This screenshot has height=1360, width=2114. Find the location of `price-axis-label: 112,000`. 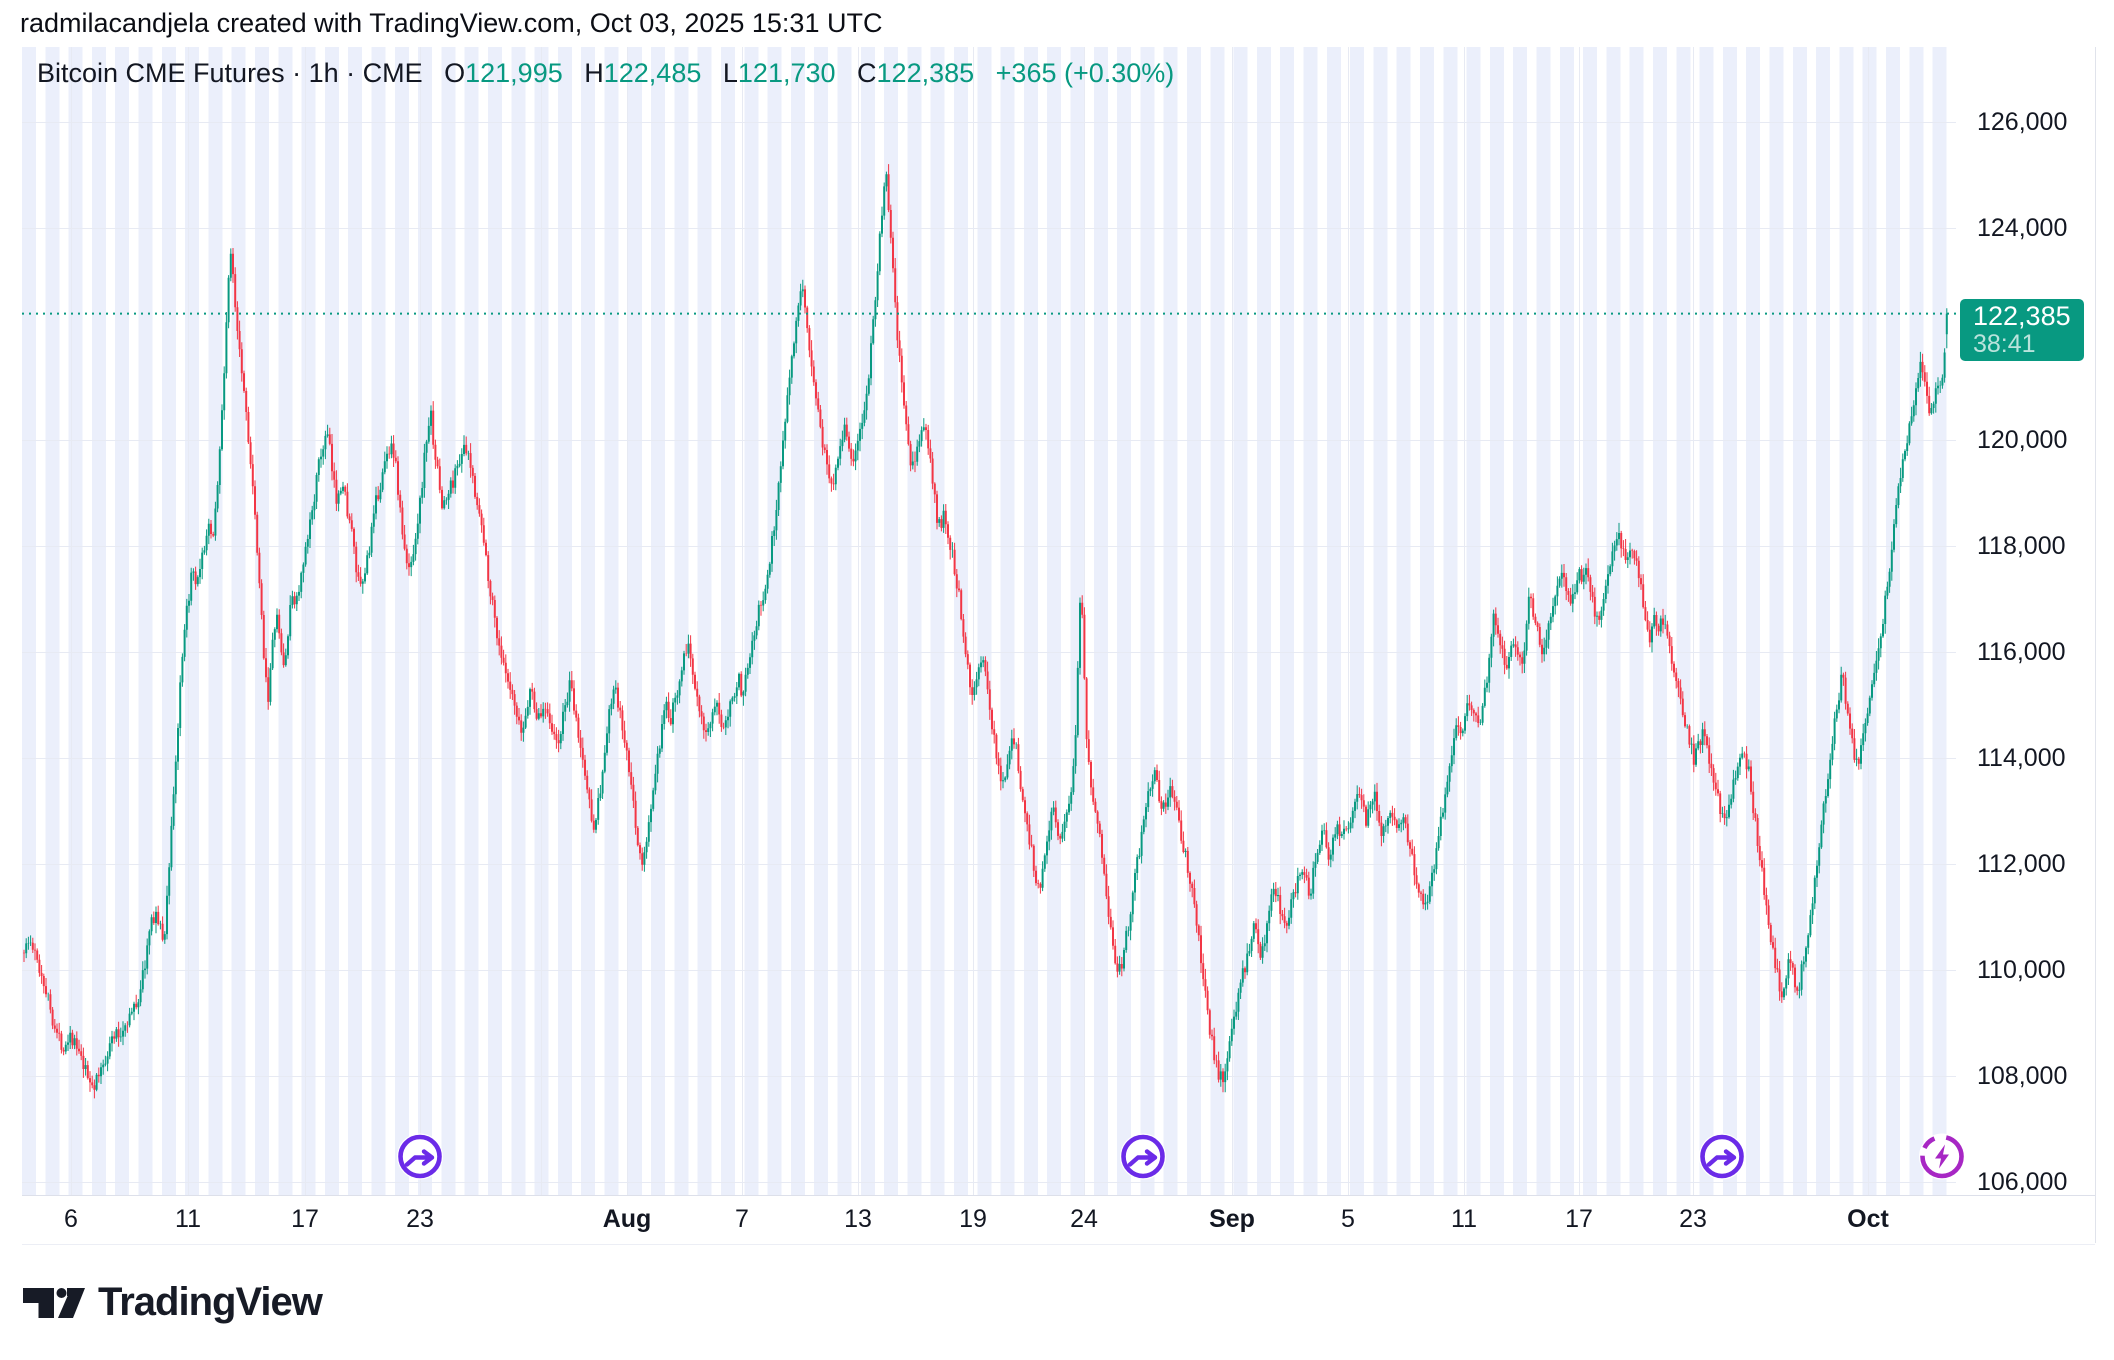

price-axis-label: 112,000 is located at coordinates (2021, 864).